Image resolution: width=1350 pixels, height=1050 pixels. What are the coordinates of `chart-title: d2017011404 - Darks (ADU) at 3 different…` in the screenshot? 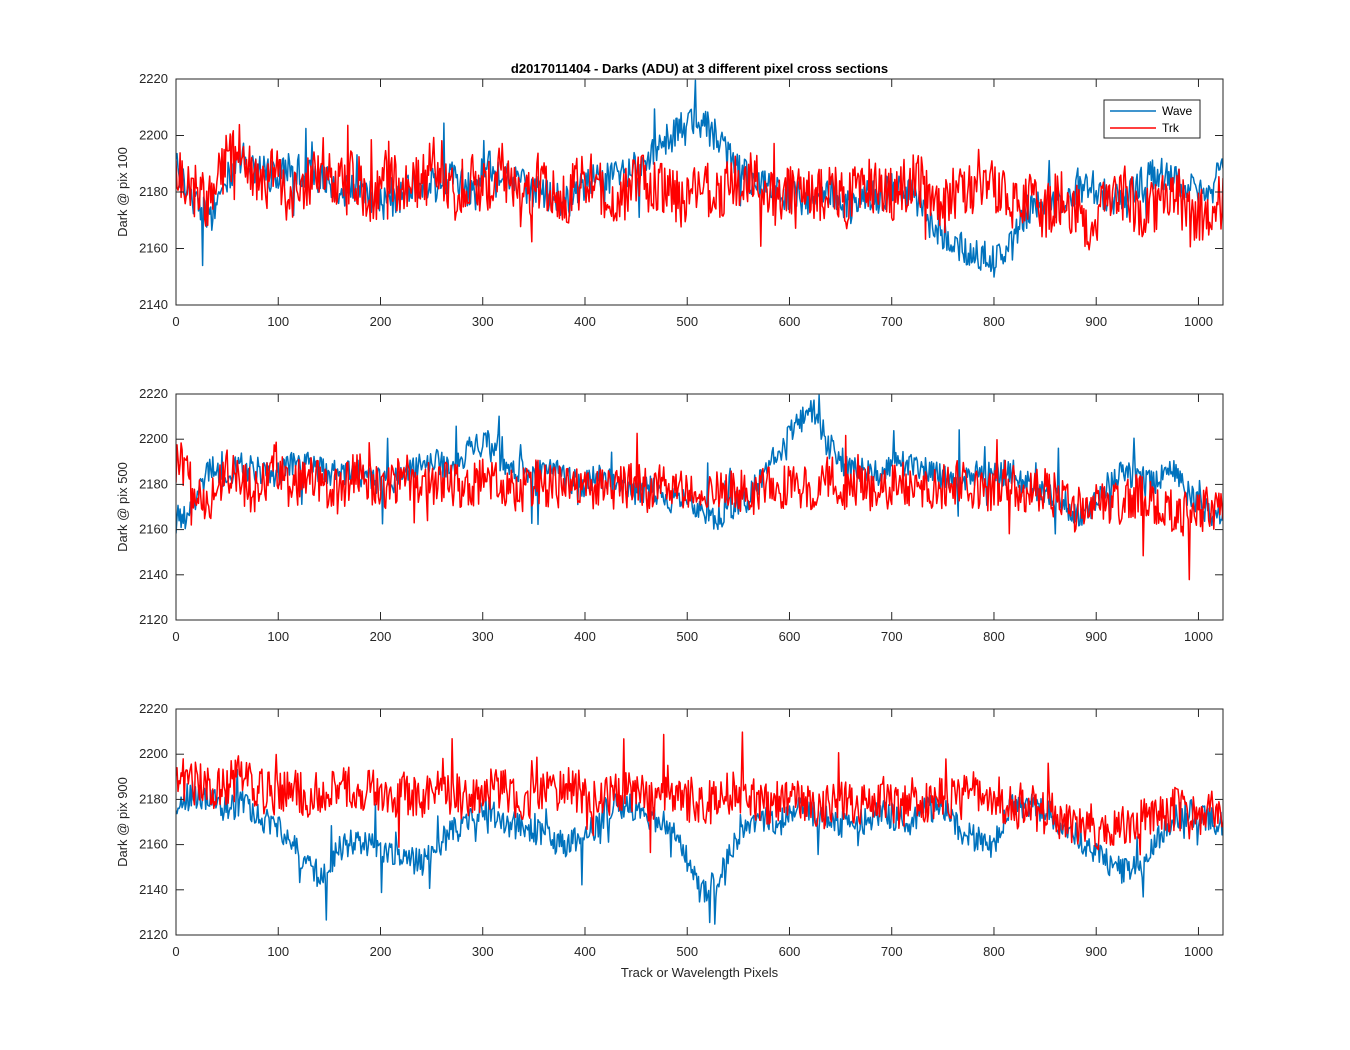 It's located at (699, 68).